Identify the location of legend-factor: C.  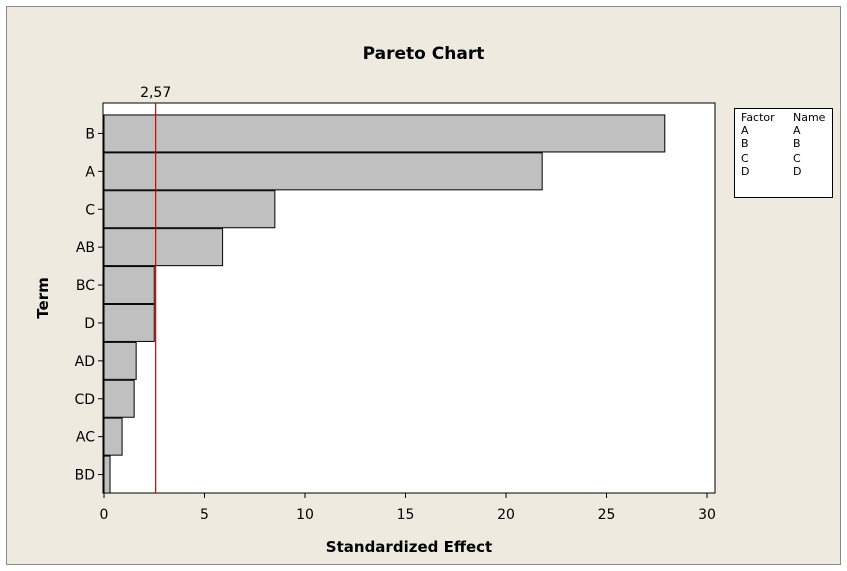
(745, 158).